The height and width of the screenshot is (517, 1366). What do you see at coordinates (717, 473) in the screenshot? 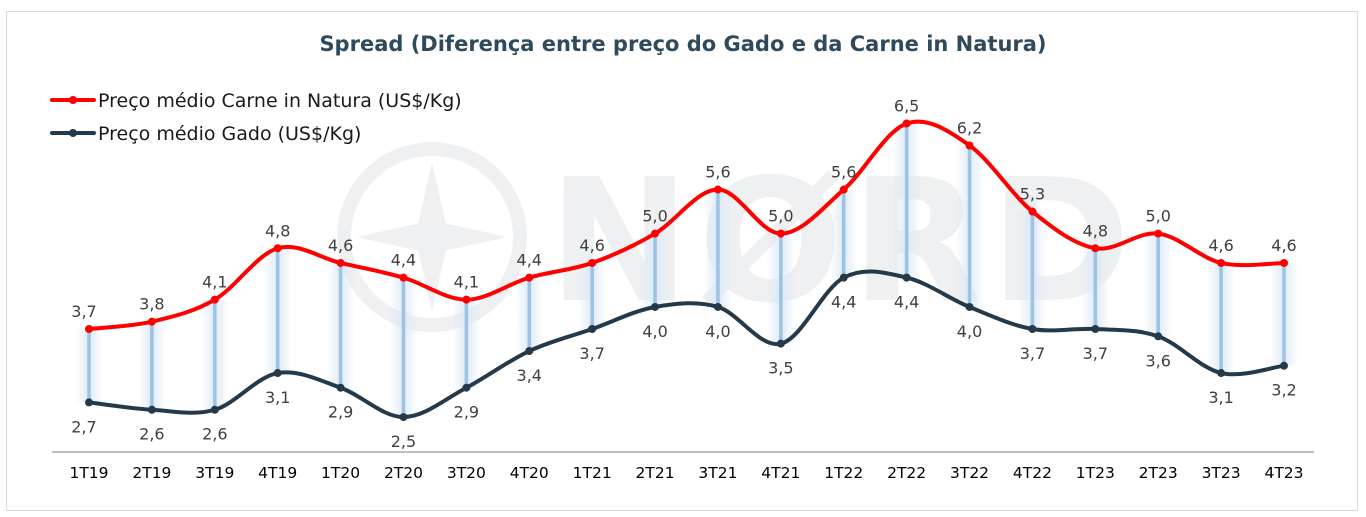
I see `x-tick-label: 3T21` at bounding box center [717, 473].